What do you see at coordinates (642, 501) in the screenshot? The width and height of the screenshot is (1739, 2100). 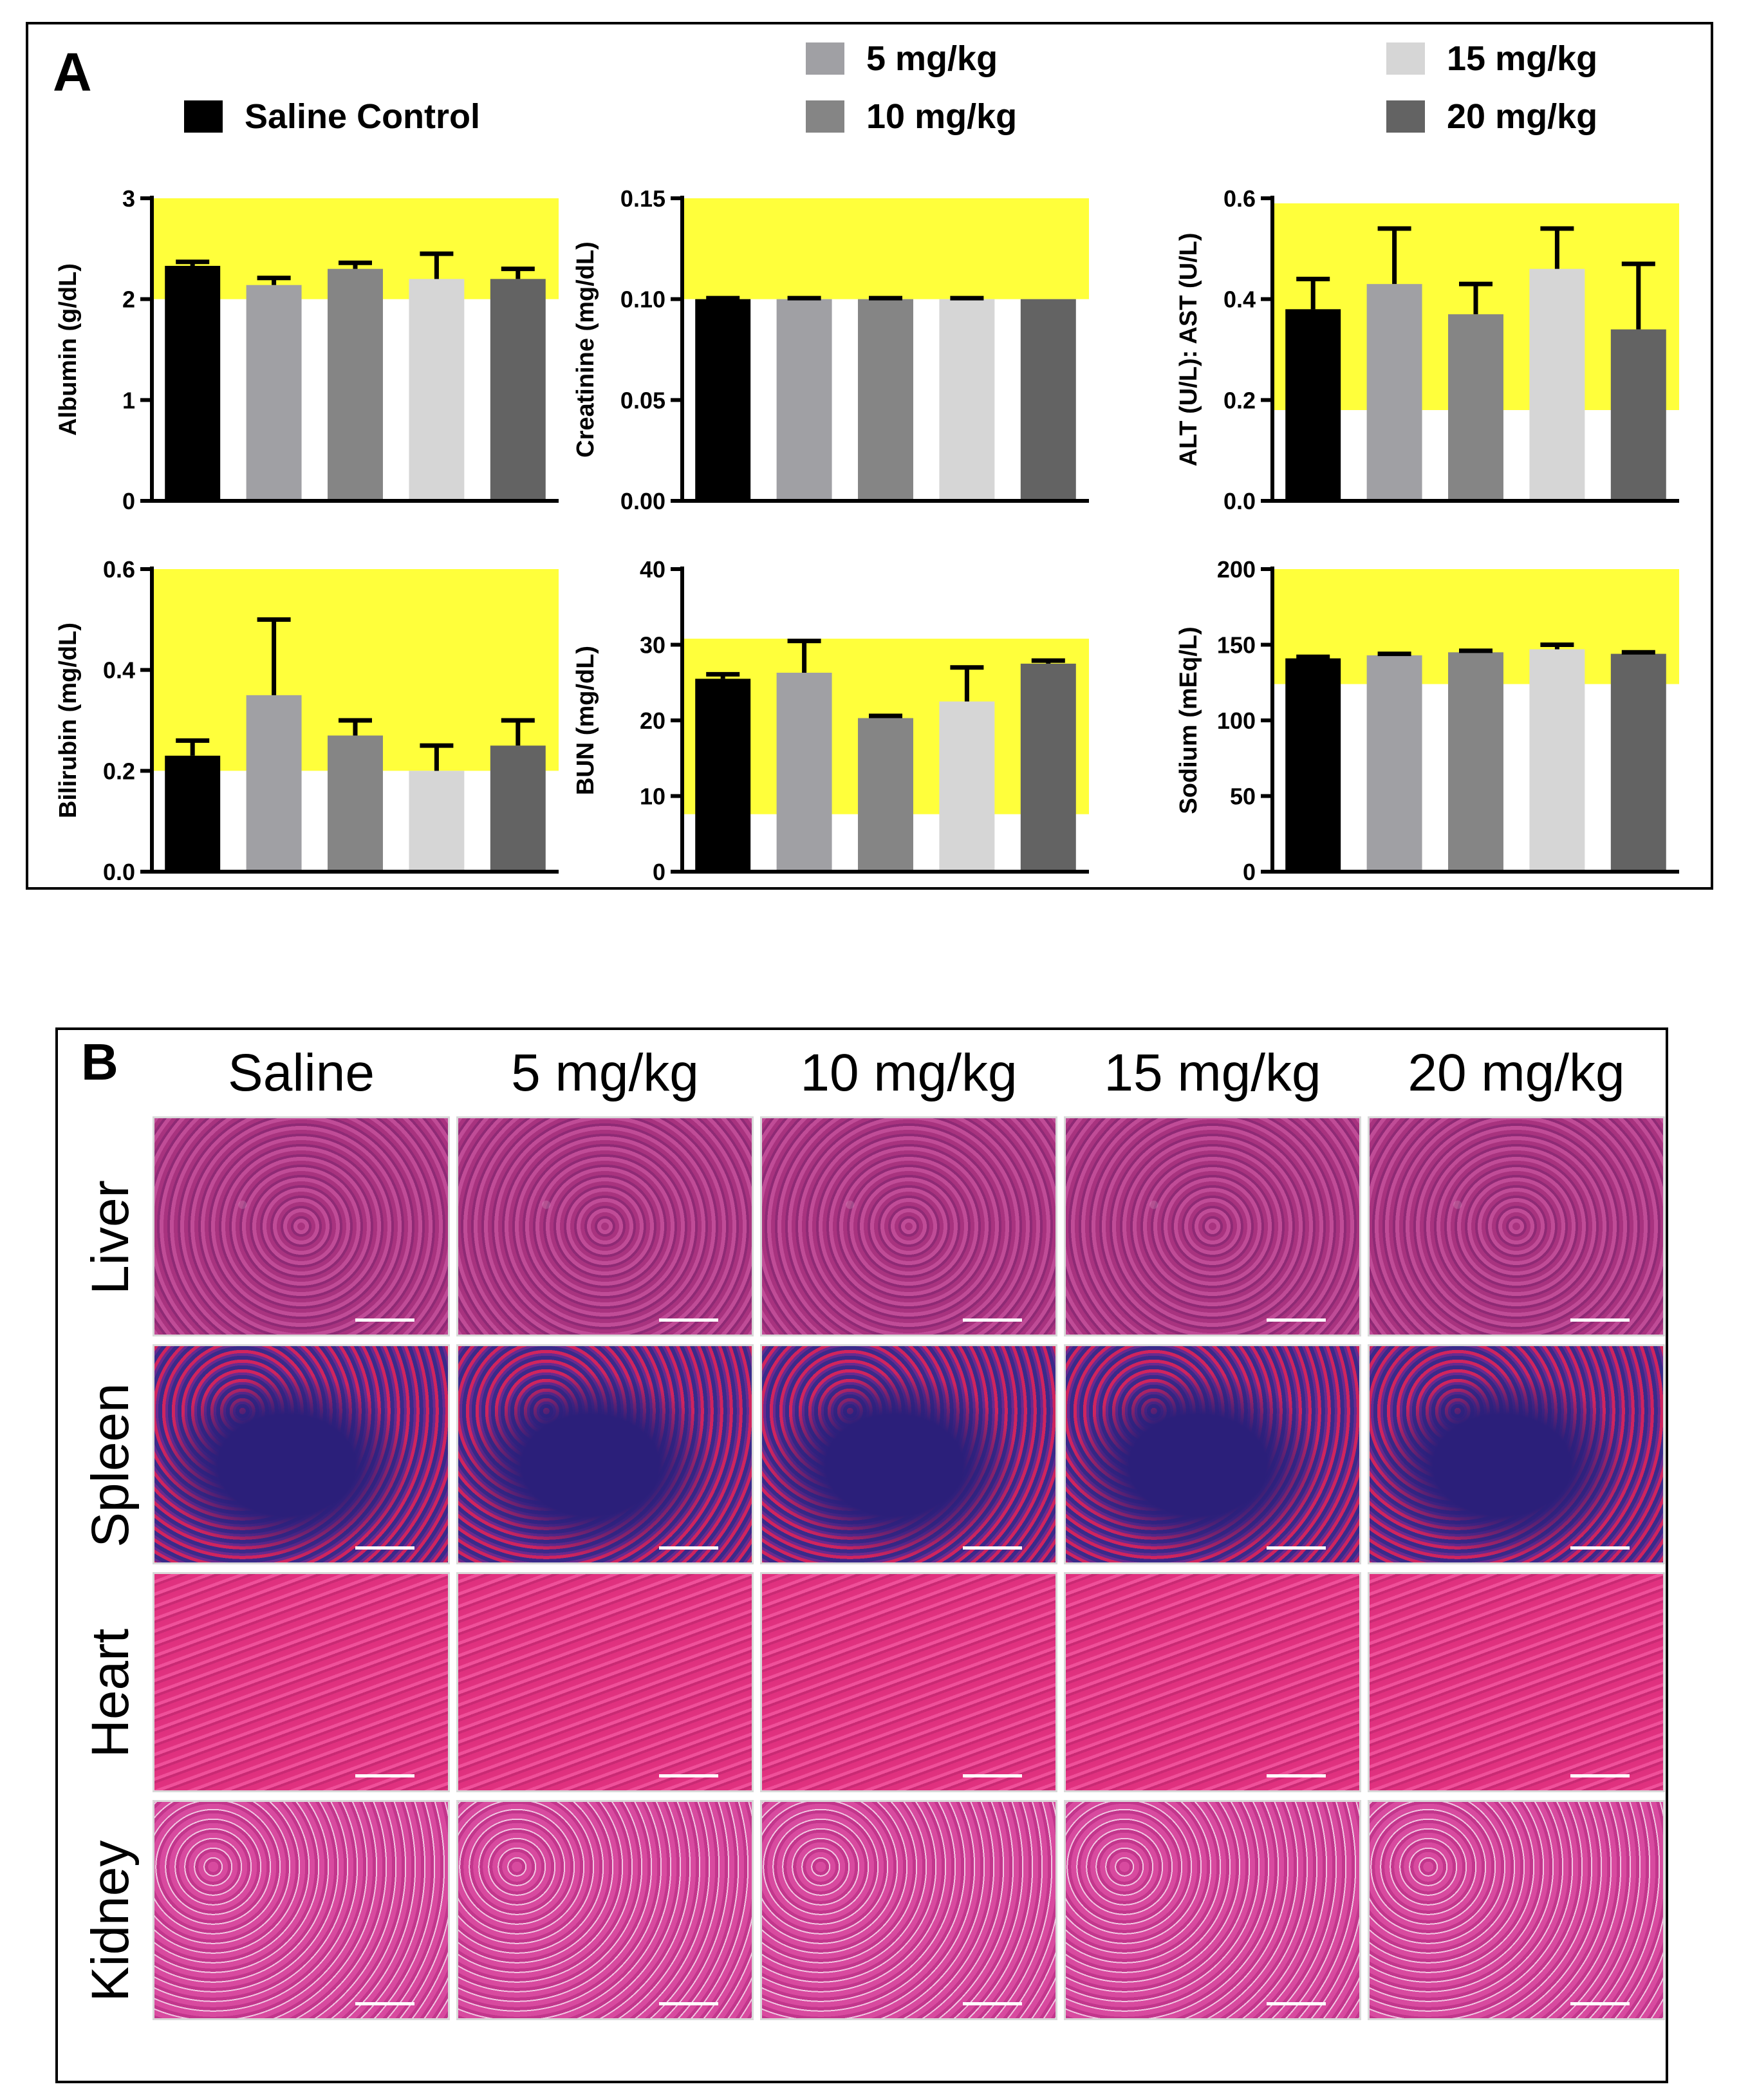 I see `y-tick-label: 0.00` at bounding box center [642, 501].